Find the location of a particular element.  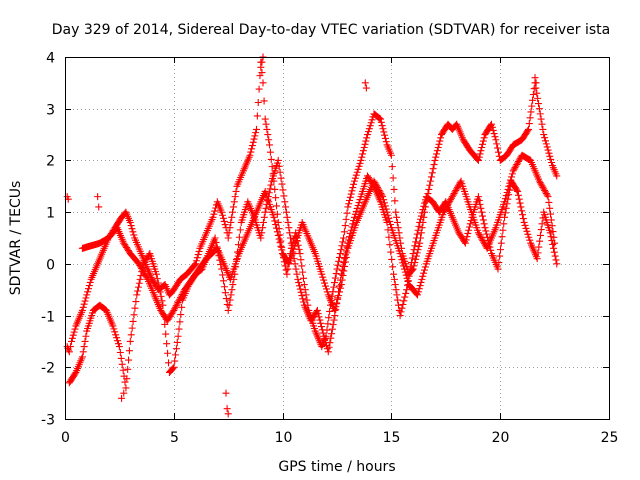

y-tick-label: 3 is located at coordinates (50, 111).